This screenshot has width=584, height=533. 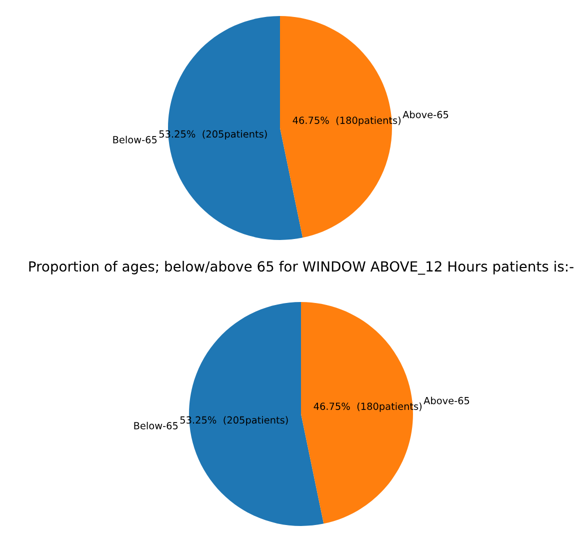 What do you see at coordinates (301, 267) in the screenshot?
I see `chart-title: Proportion of ages; below/above 65 for WINDOW ABOVE_12 Hours patients is:-` at bounding box center [301, 267].